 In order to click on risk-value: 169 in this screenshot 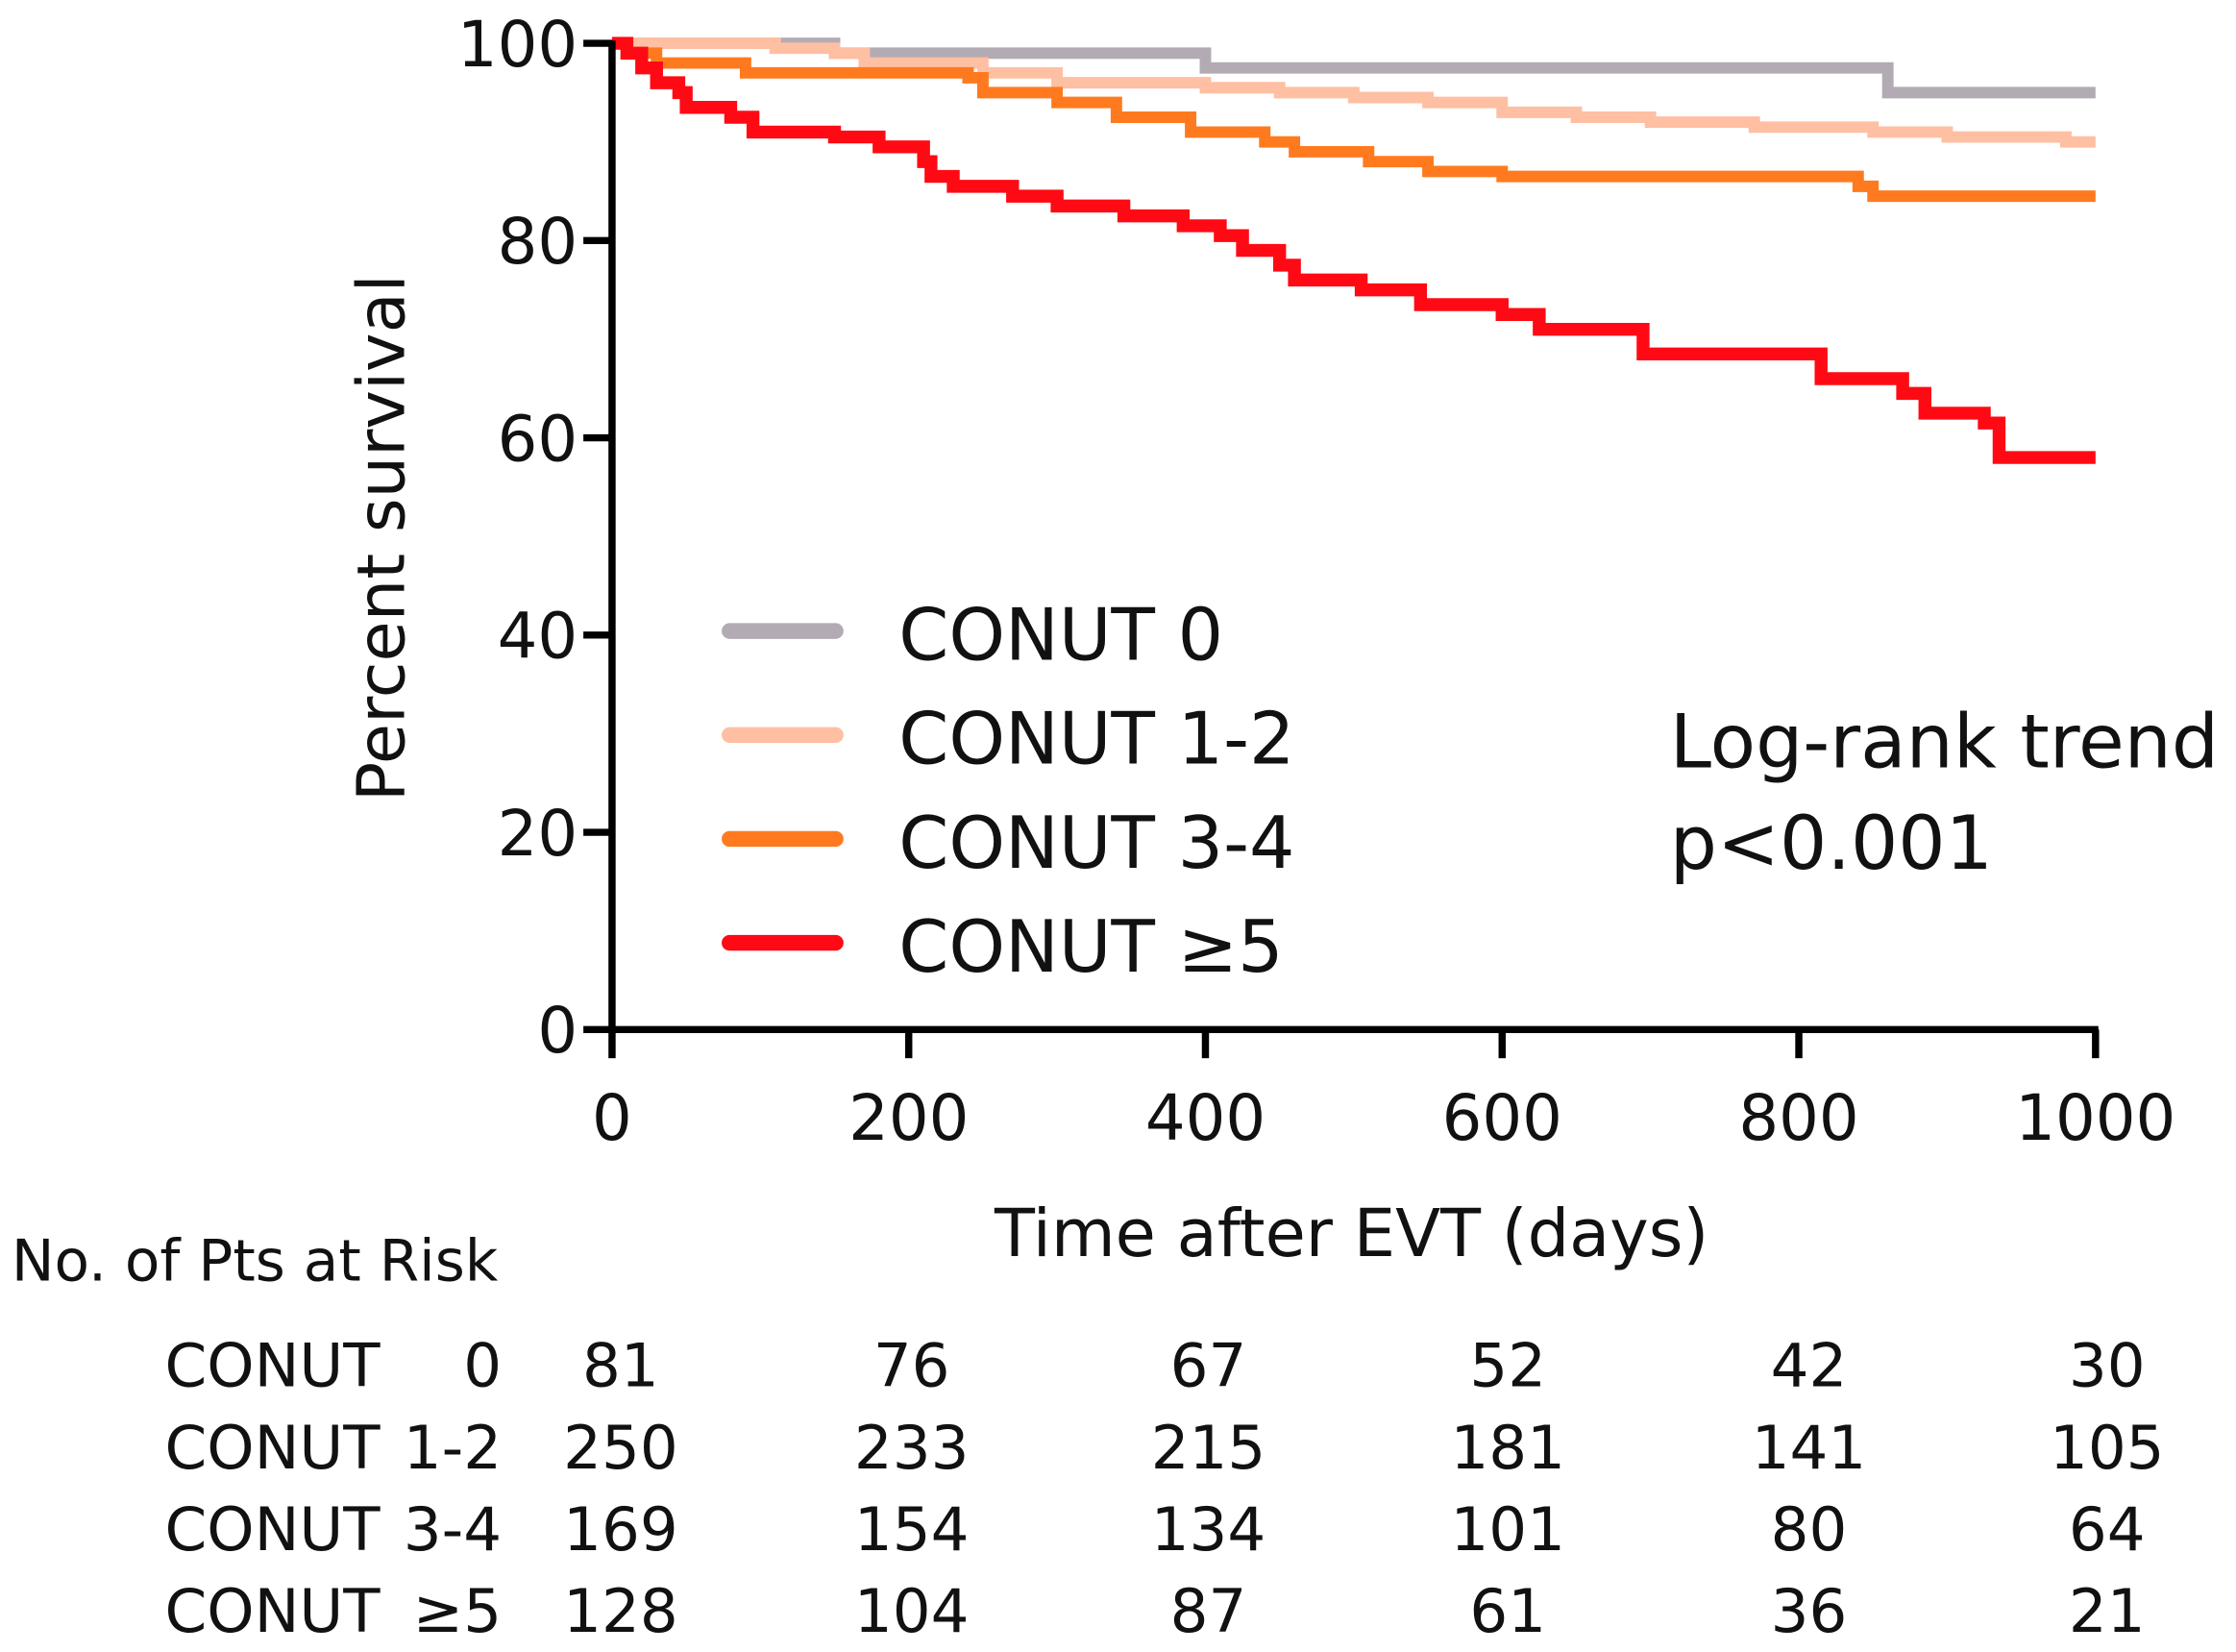, I will do `click(621, 1529)`.